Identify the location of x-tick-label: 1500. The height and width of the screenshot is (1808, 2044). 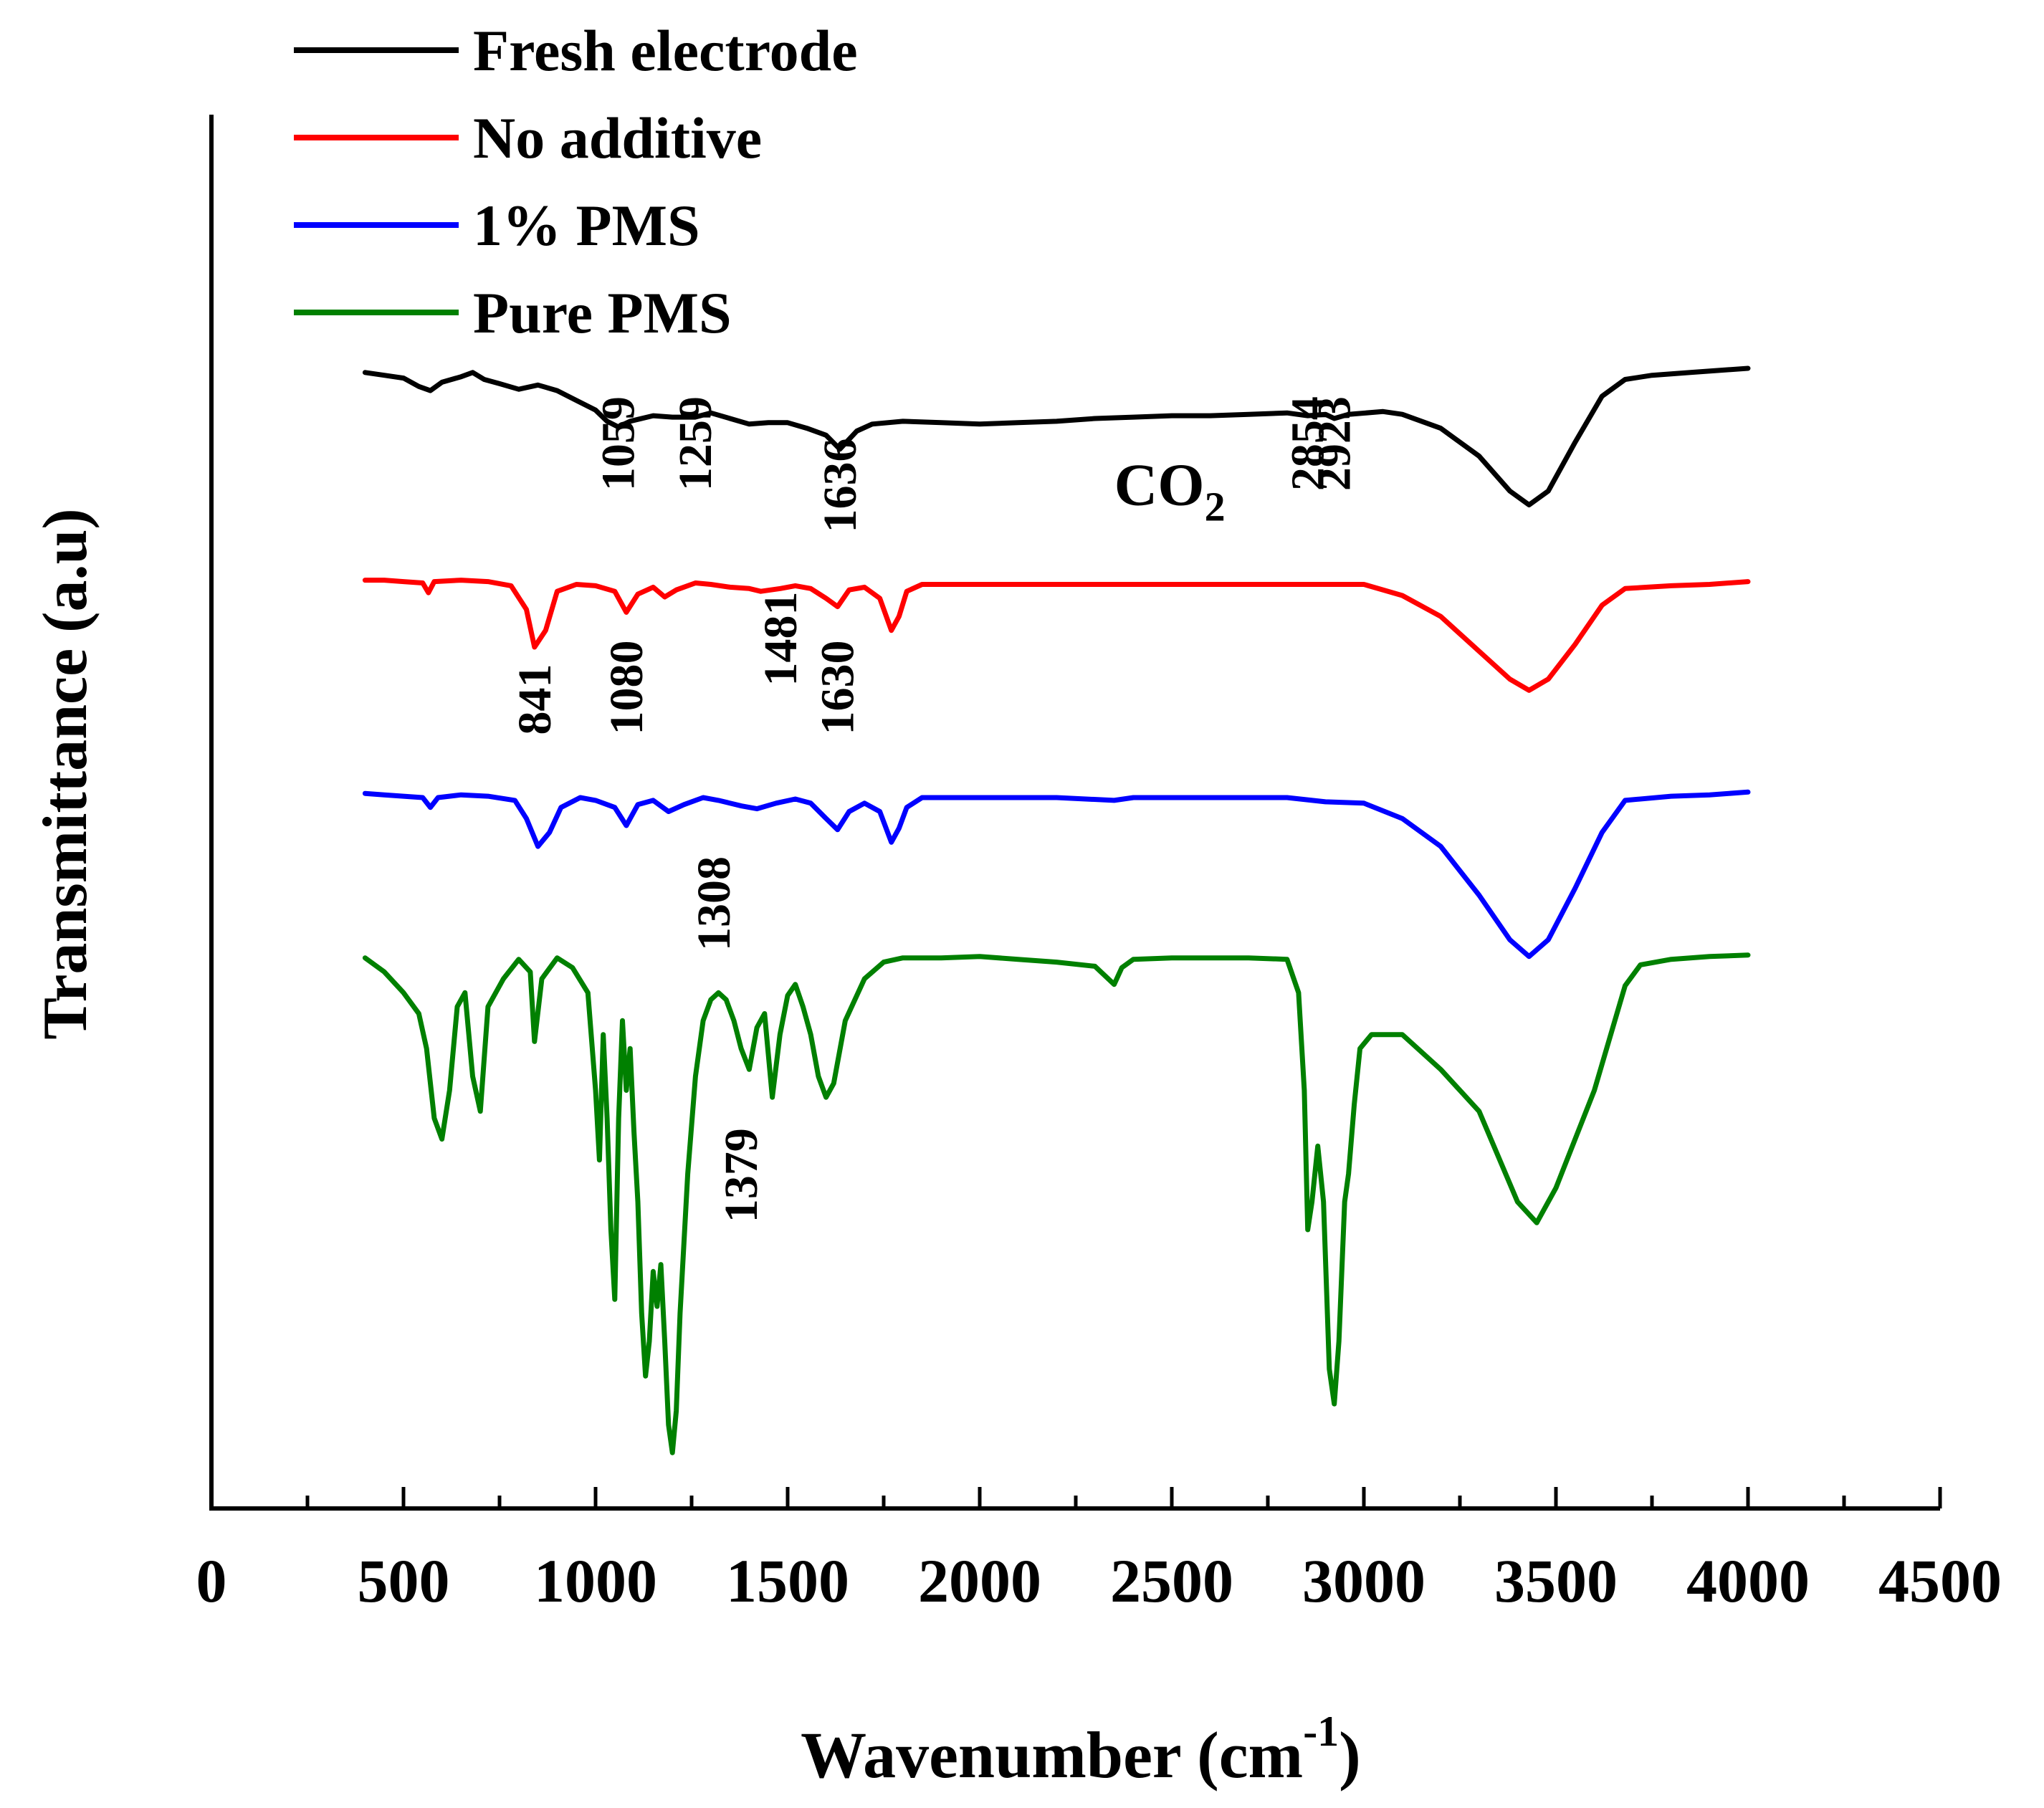
(788, 1580).